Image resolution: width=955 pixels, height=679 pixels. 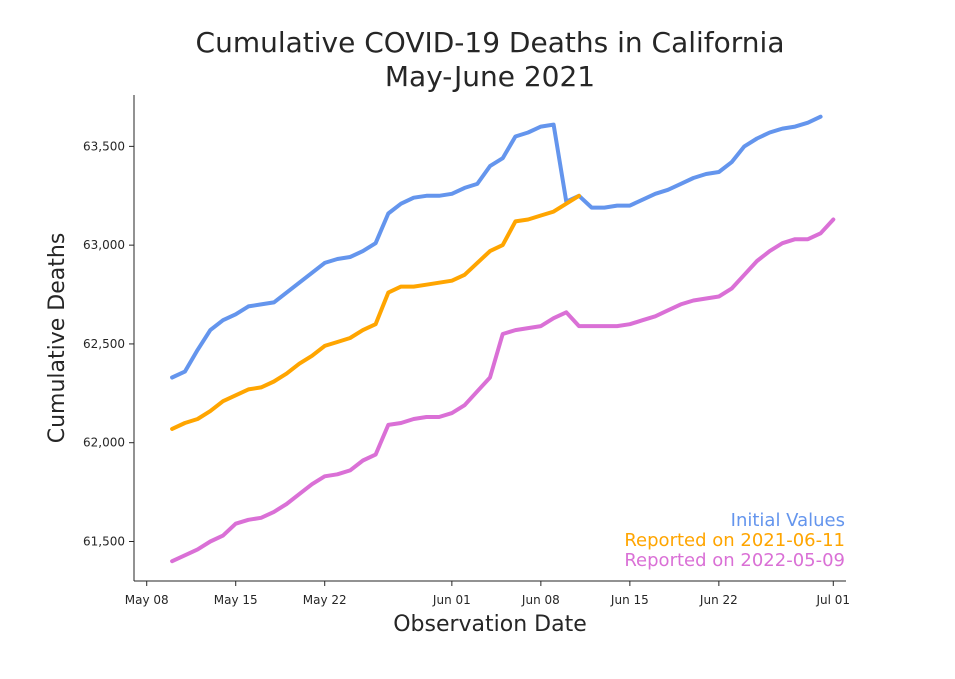 I want to click on x-tick-label: Jul 01, so click(x=833, y=600).